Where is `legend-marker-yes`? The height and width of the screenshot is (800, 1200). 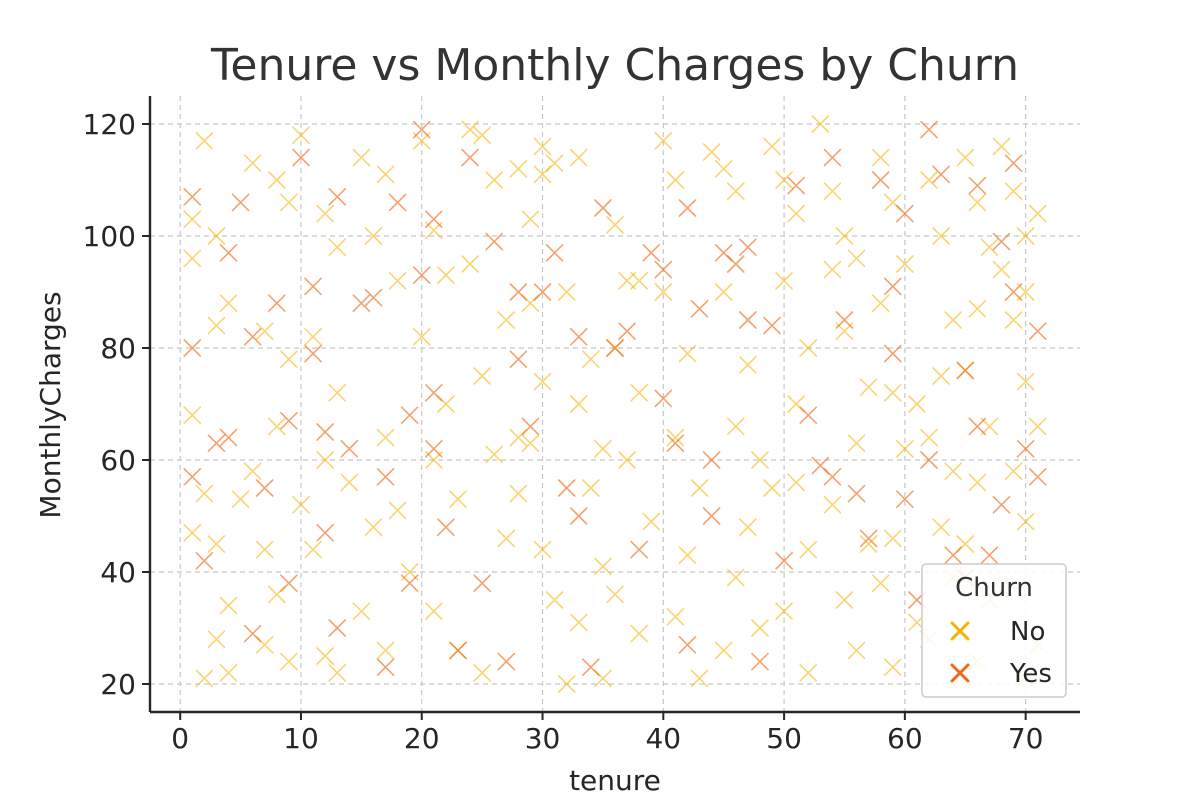 legend-marker-yes is located at coordinates (960, 673).